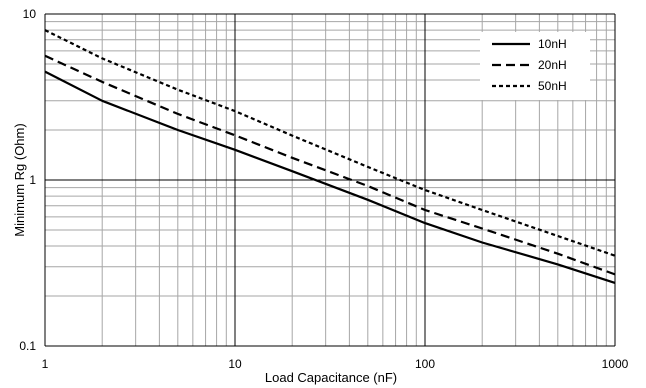 Image resolution: width=646 pixels, height=388 pixels. I want to click on legend-label: 50nH, so click(552, 86).